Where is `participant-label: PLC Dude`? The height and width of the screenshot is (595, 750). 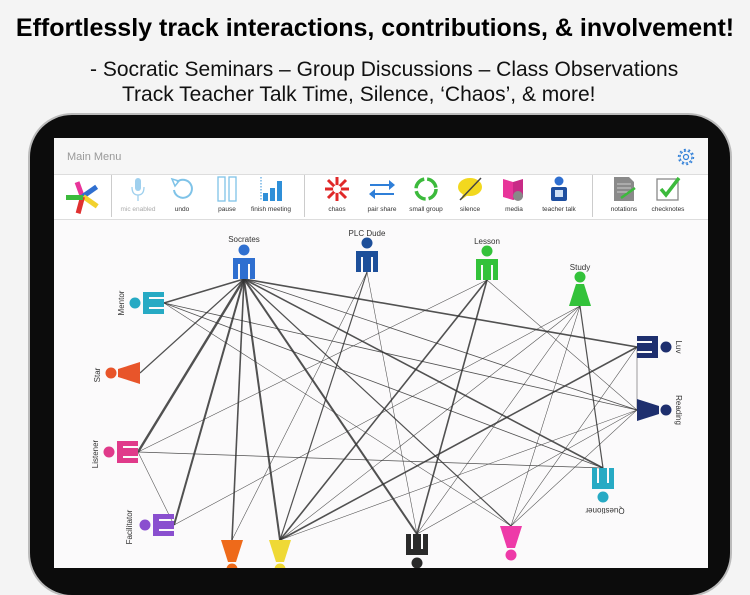
participant-label: PLC Dude is located at coordinates (367, 233).